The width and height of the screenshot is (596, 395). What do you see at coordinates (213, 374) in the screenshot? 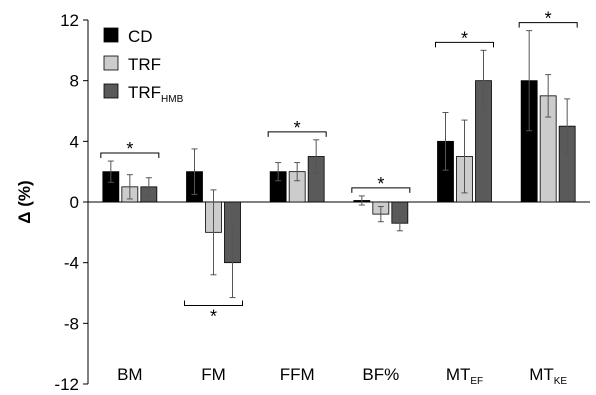
I see `category-label: FM` at bounding box center [213, 374].